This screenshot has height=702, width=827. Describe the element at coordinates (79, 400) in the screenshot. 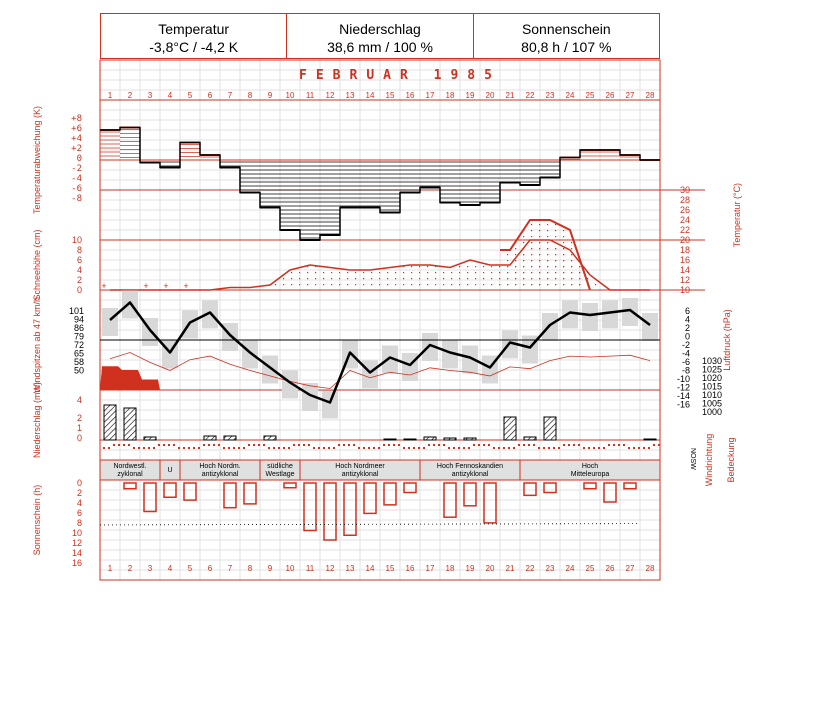

I see `precip-tick: 4` at that location.